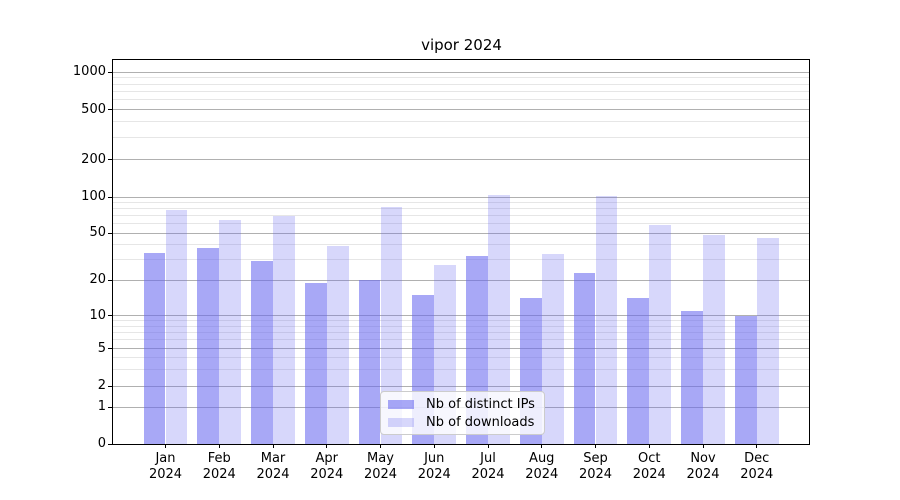  I want to click on x-axis-tick-mark-oct, so click(649, 446).